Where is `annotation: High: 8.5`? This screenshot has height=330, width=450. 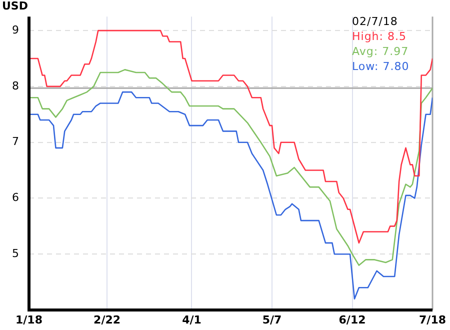 annotation: High: 8.5 is located at coordinates (380, 36).